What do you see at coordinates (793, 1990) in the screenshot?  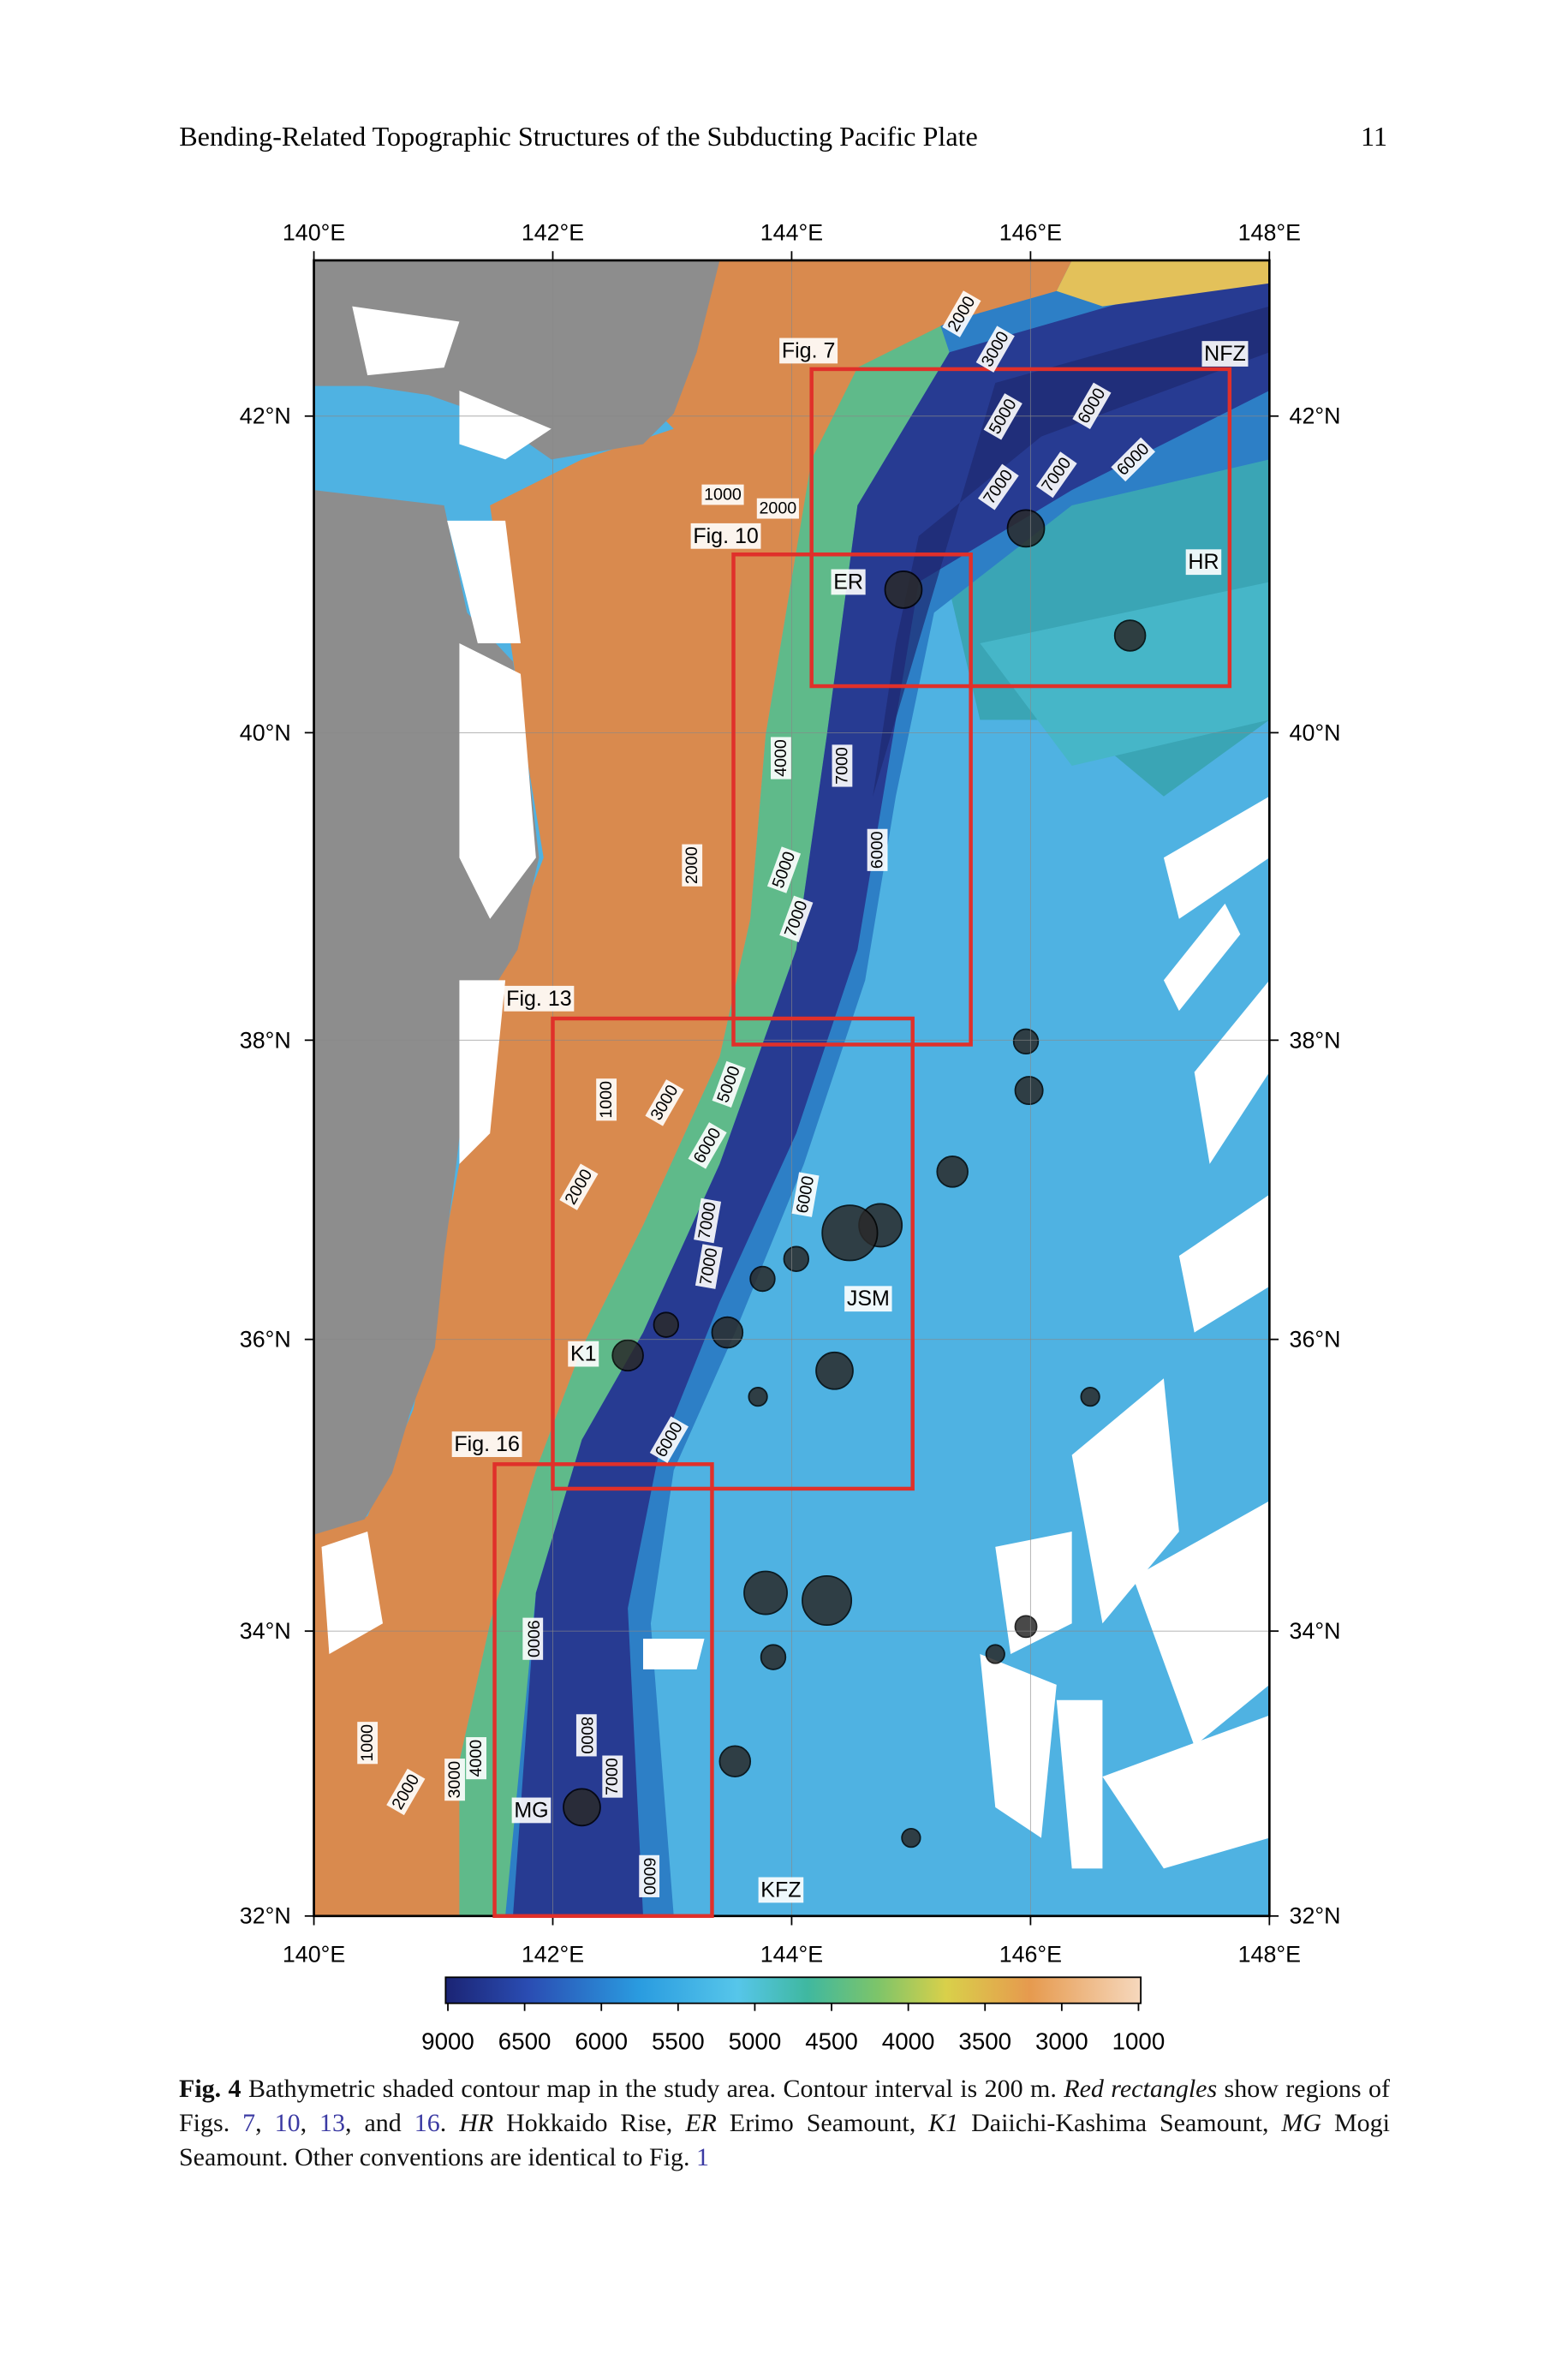 I see `colorbar-ramp` at bounding box center [793, 1990].